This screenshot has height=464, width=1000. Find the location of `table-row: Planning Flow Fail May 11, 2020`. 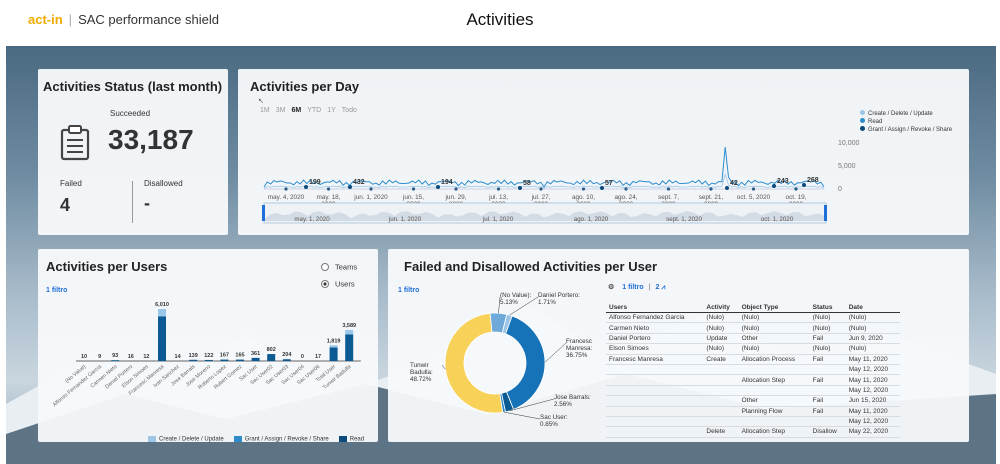

table-row: Planning Flow Fail May 11, 2020 is located at coordinates (753, 411).